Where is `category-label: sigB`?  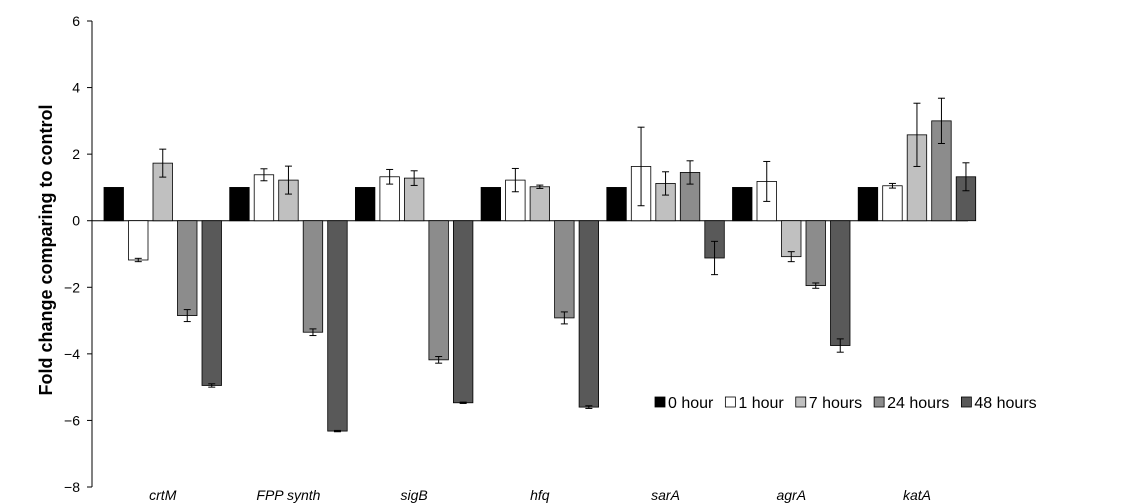 category-label: sigB is located at coordinates (414, 495).